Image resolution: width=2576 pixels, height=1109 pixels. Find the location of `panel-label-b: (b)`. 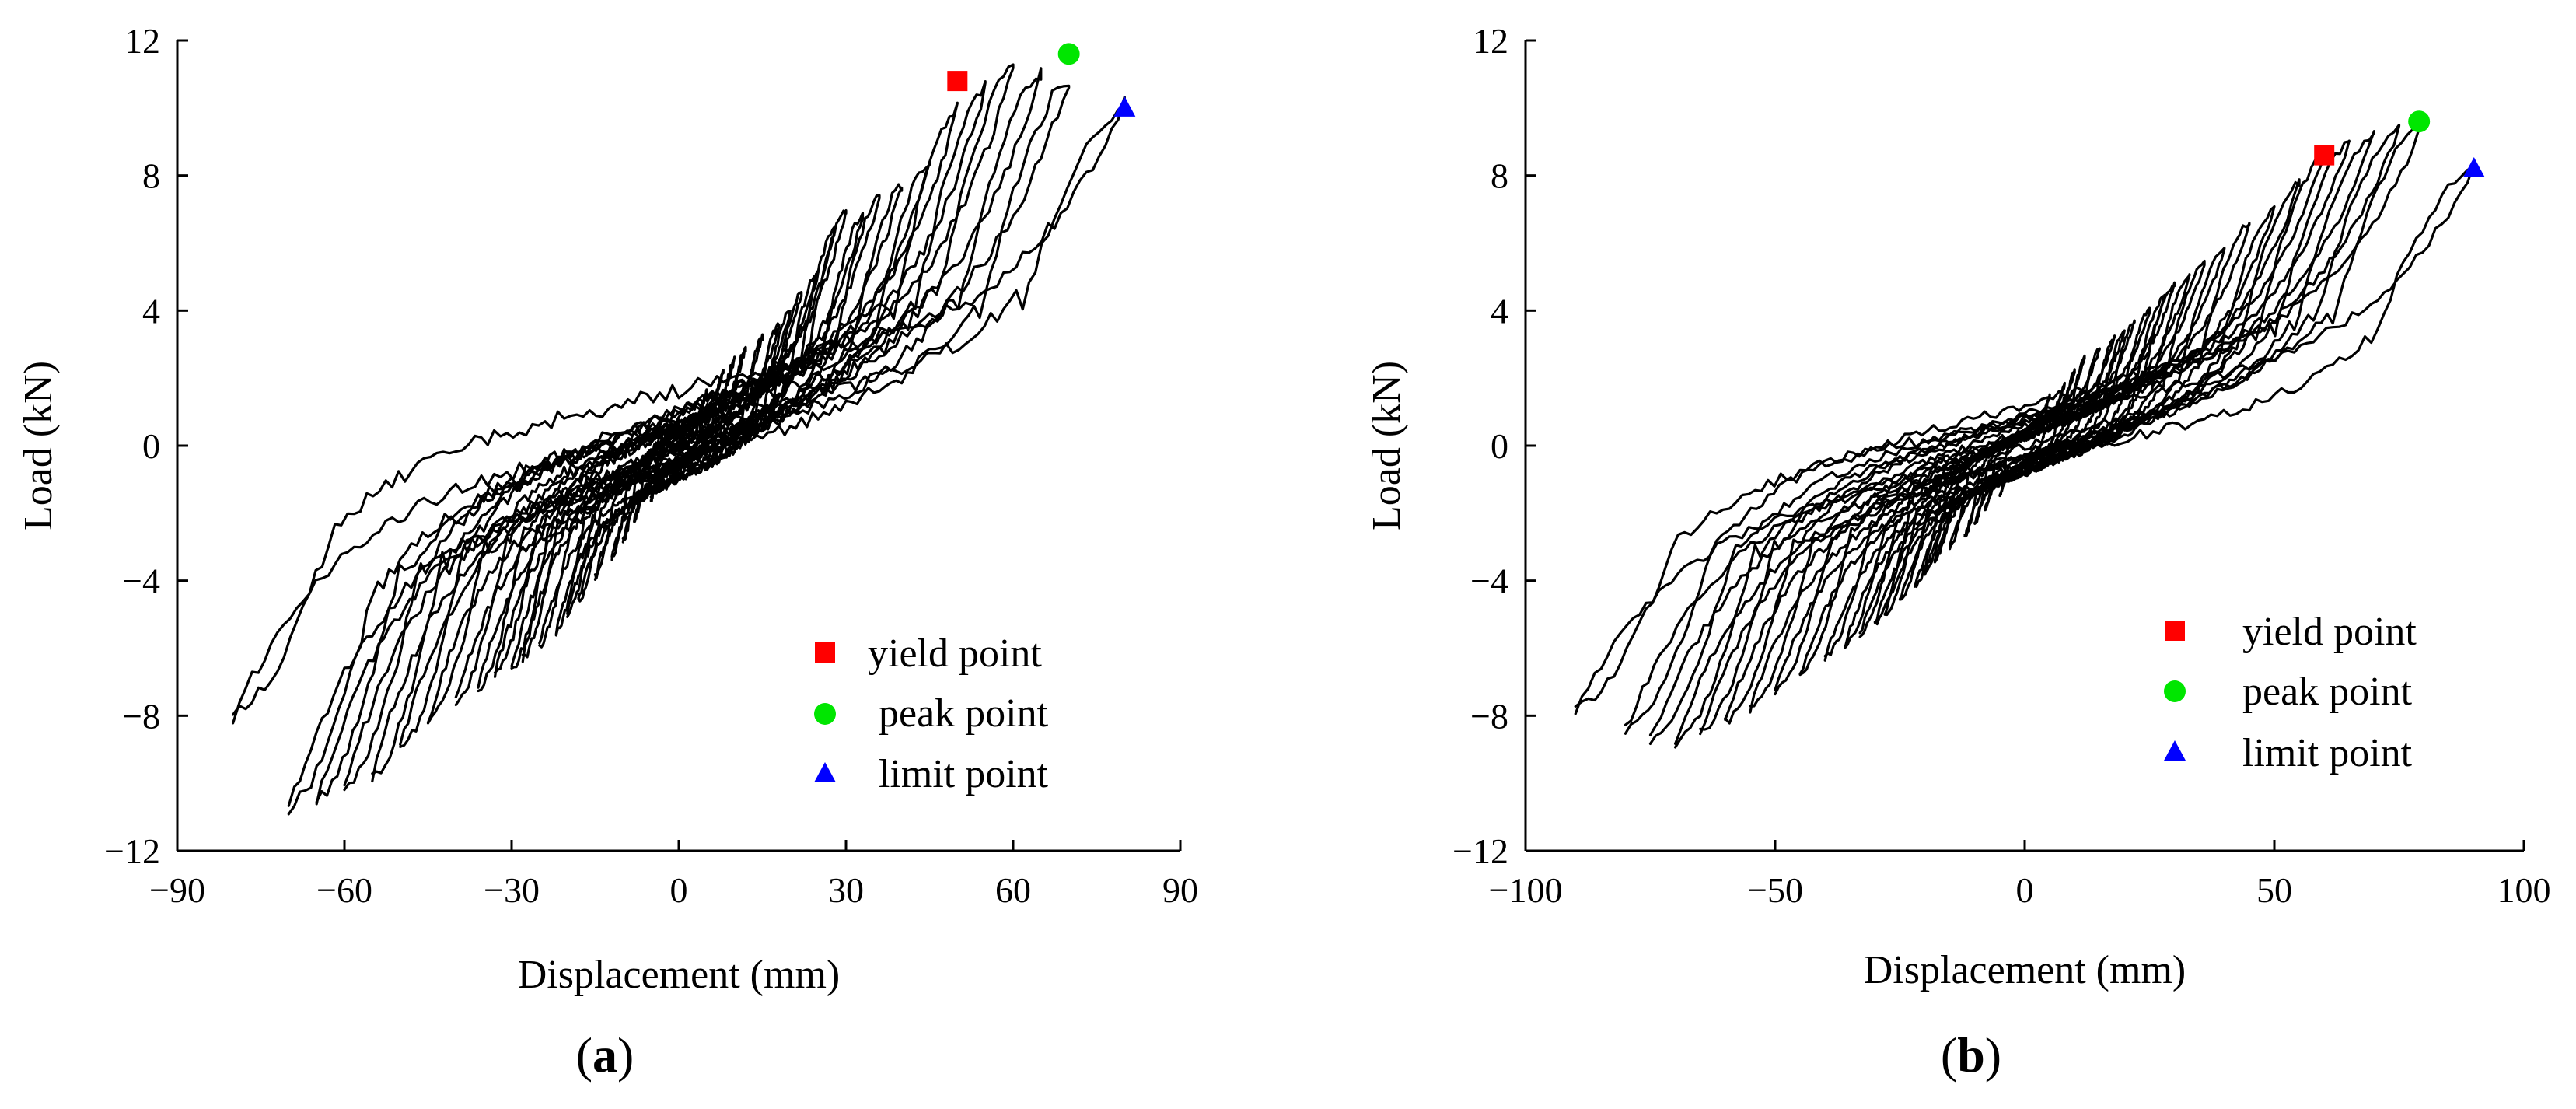

panel-label-b: (b) is located at coordinates (1971, 1055).